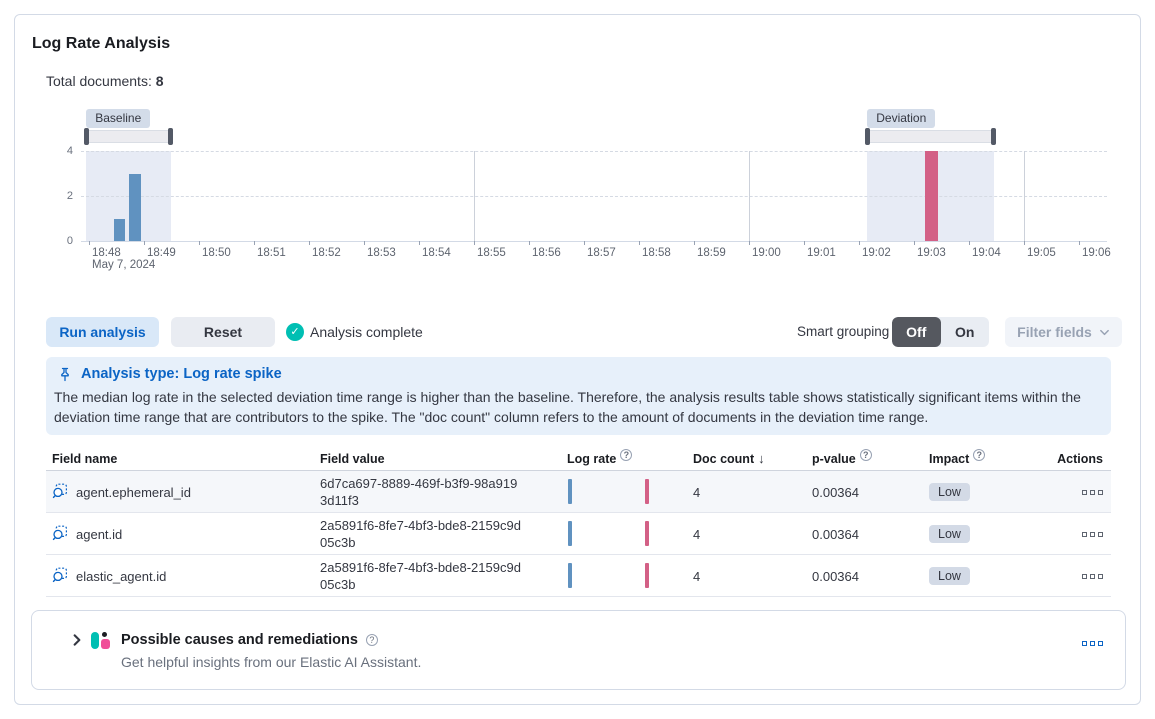  Describe the element at coordinates (216, 253) in the screenshot. I see `x-axis-label: 18:50` at that location.